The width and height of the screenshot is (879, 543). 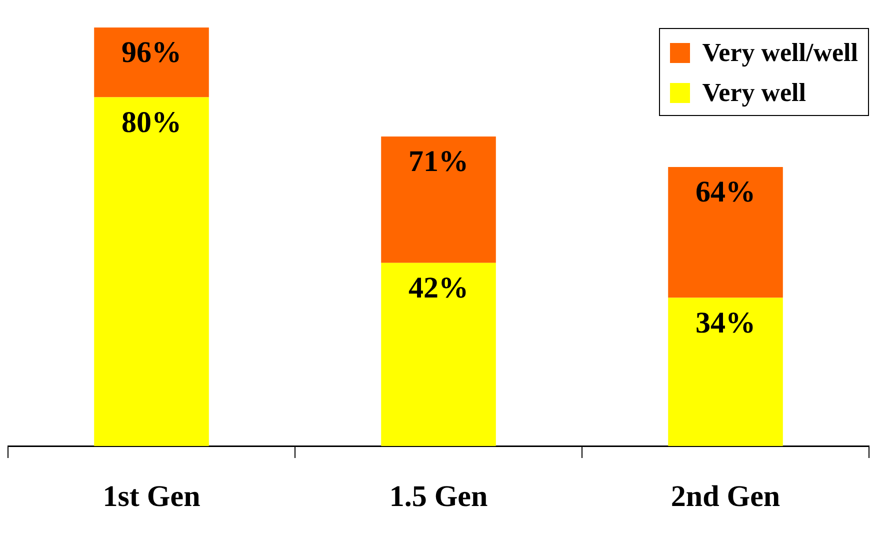 What do you see at coordinates (726, 323) in the screenshot?
I see `data-label: 34%` at bounding box center [726, 323].